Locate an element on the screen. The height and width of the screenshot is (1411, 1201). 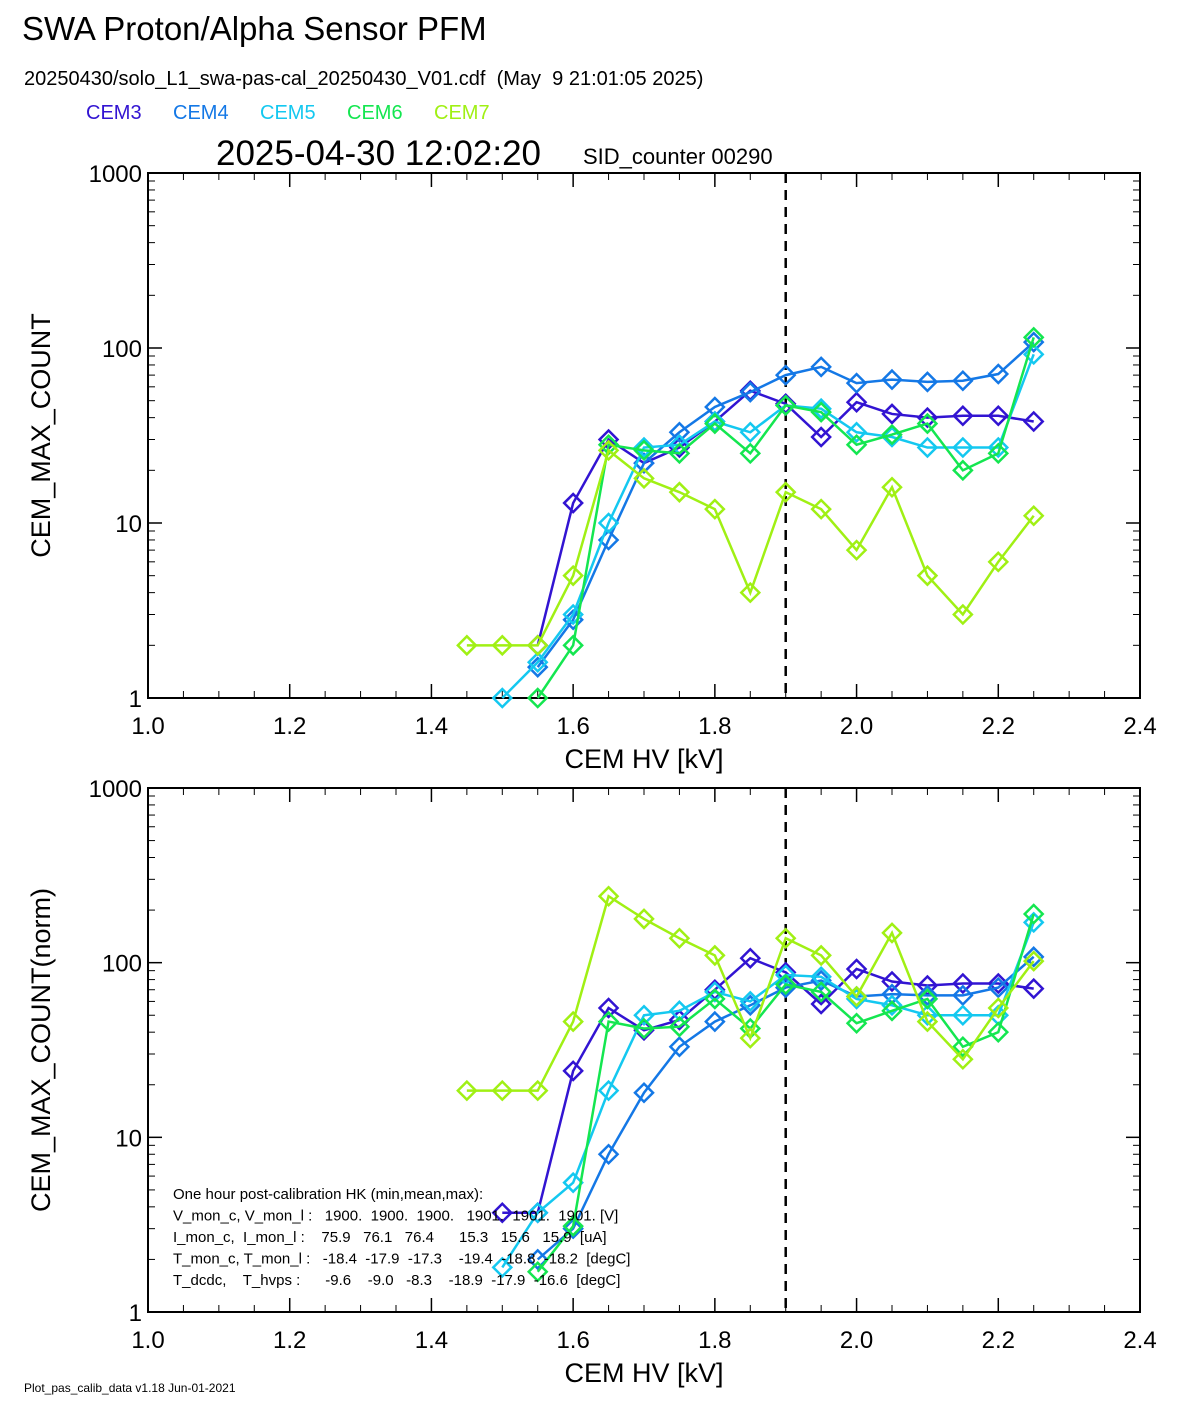
legend-entry: CEM5 is located at coordinates (288, 113).